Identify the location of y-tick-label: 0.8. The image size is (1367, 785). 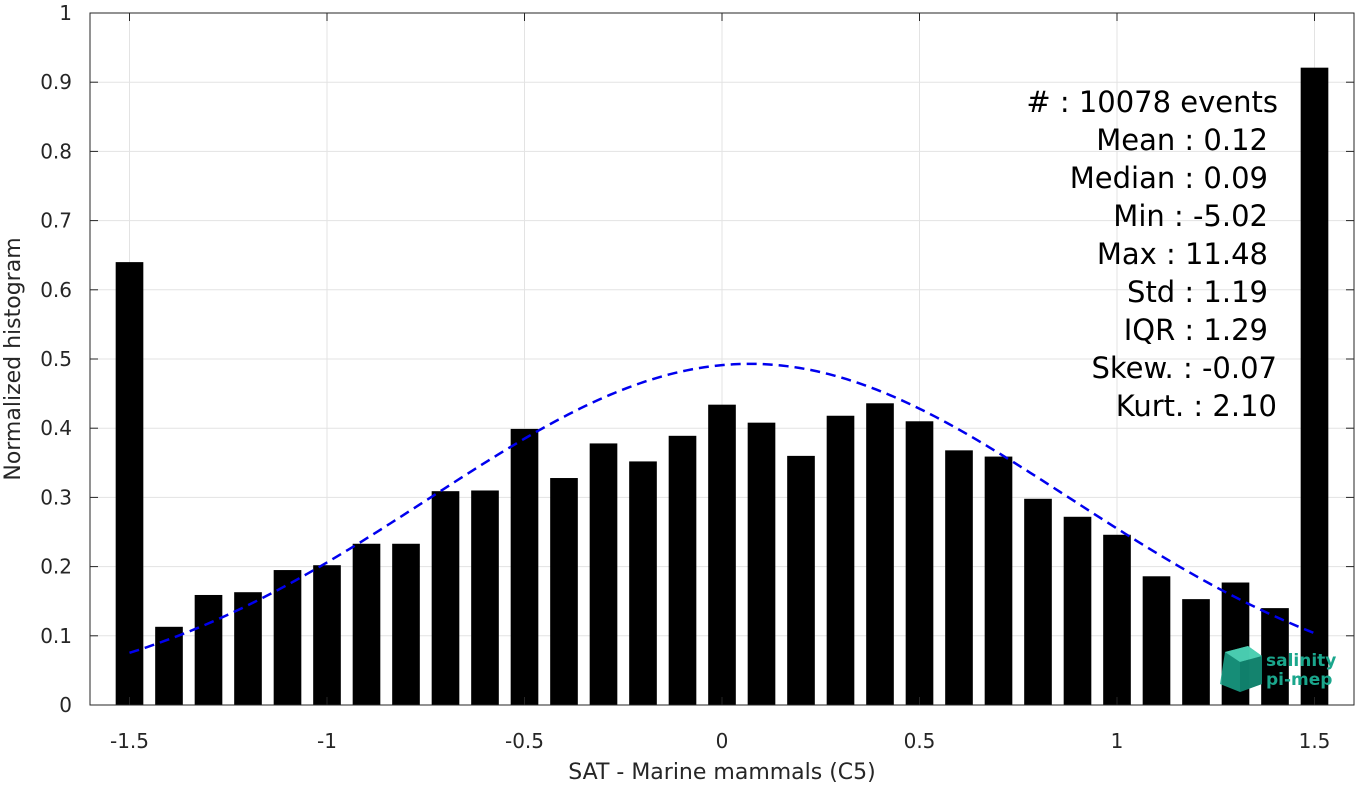
(56, 151).